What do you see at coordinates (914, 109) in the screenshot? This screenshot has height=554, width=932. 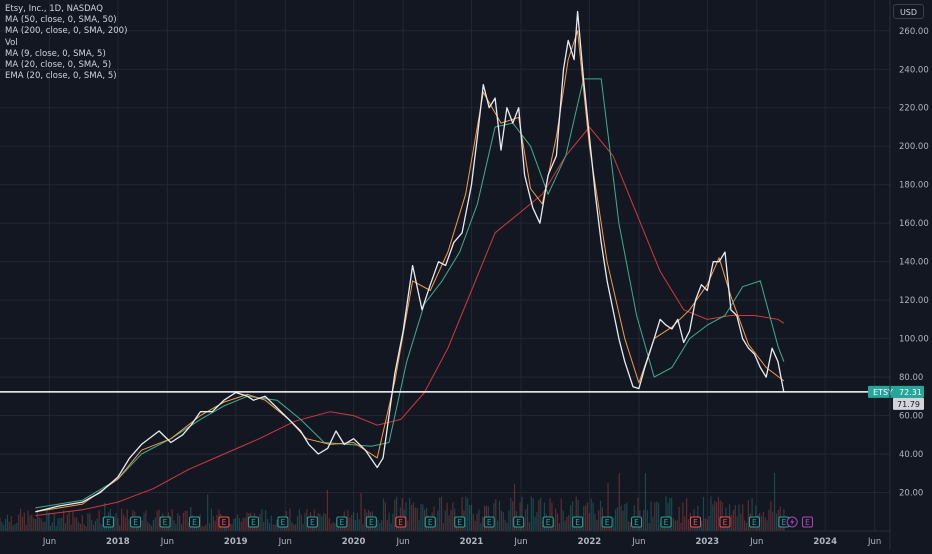 I see `y-tick-label: 220.00` at bounding box center [914, 109].